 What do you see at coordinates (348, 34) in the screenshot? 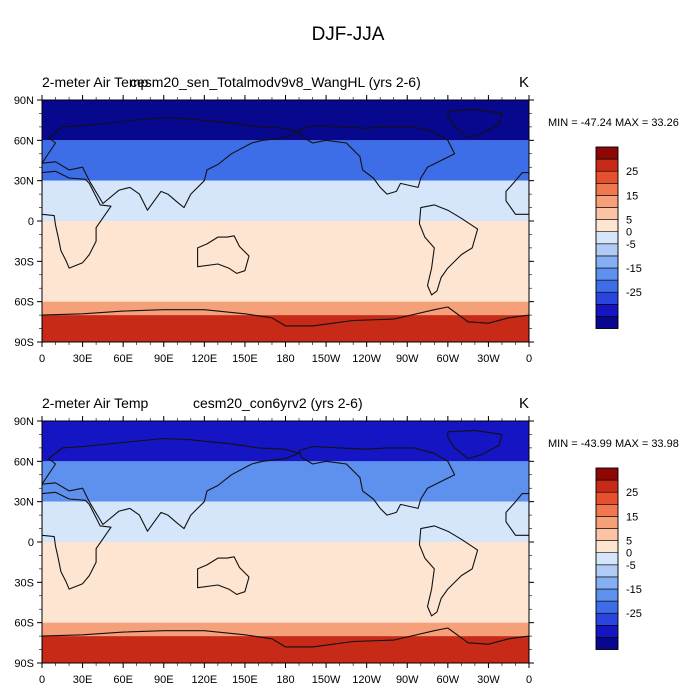
I see `figure-title: DJF-JJA` at bounding box center [348, 34].